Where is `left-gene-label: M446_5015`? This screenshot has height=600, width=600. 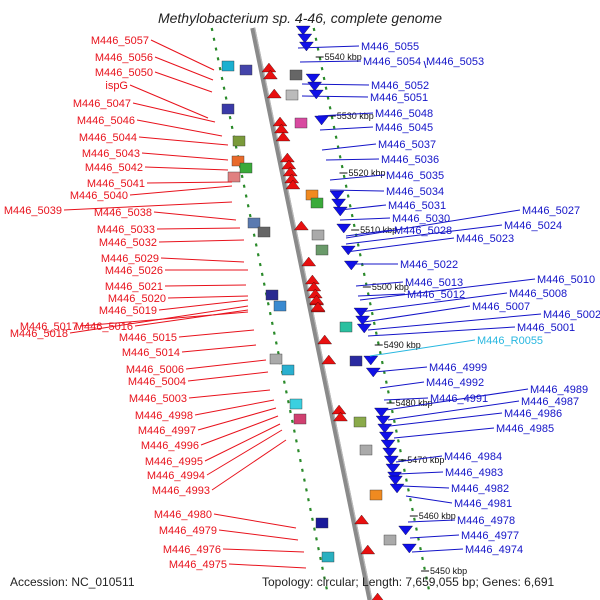
left-gene-label: M446_5015 is located at coordinates (148, 338).